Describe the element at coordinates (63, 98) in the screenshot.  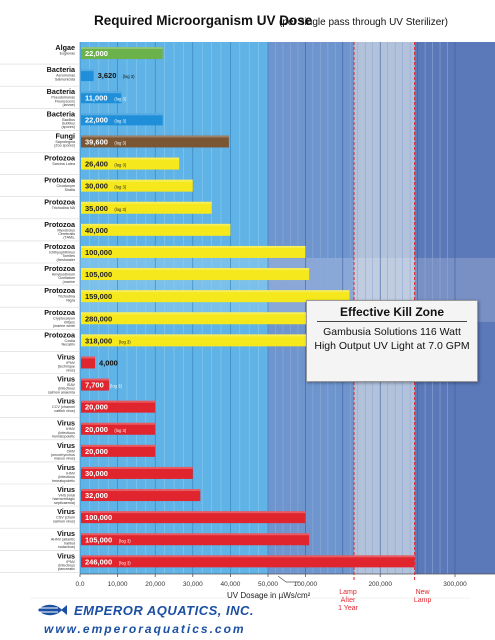
I see `row-sub-label: Pseudomonas` at that location.